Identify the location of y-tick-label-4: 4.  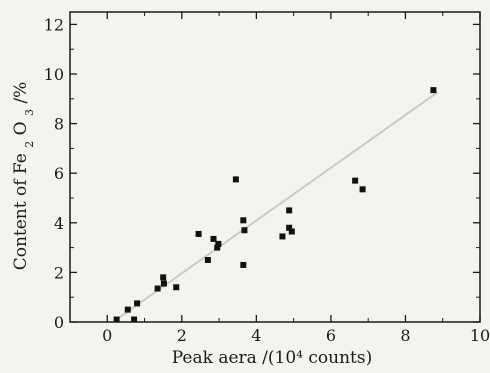
(59, 223).